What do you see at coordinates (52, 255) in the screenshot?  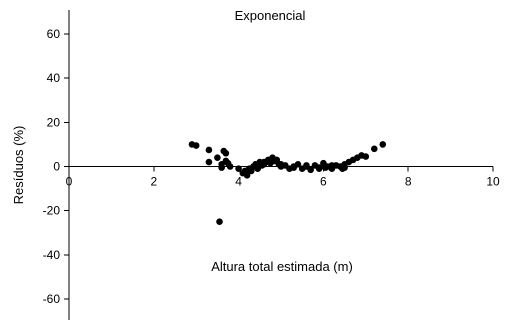 I see `y-tick-label: -40` at bounding box center [52, 255].